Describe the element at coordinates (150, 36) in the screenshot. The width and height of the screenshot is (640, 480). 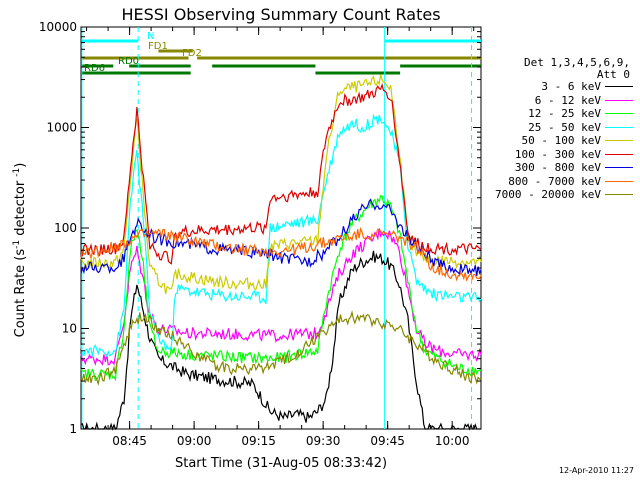
I see `state-bar-label: N` at that location.